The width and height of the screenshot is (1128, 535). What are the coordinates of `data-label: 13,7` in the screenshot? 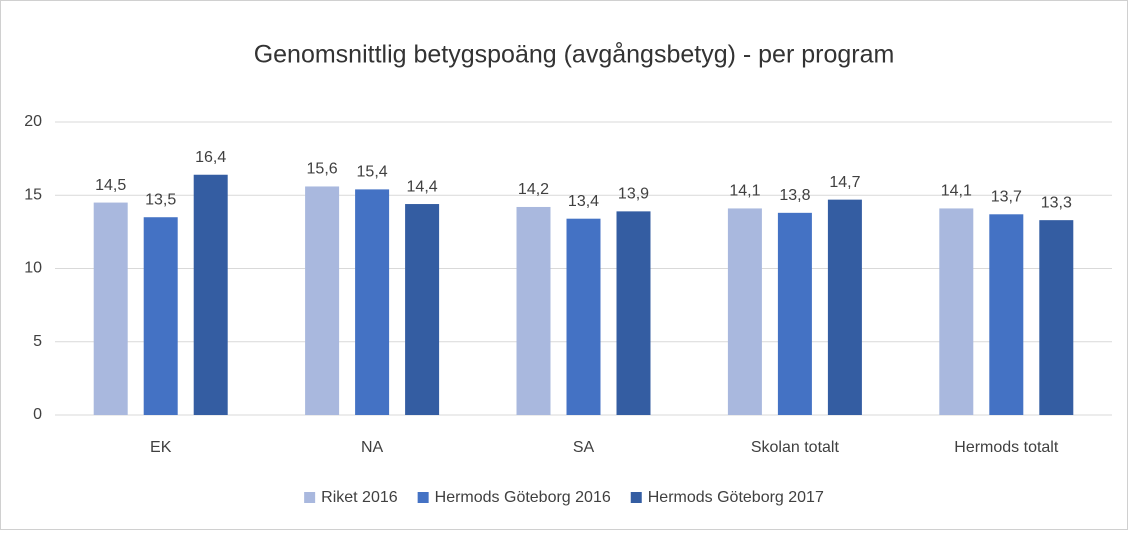 It's located at (1006, 197).